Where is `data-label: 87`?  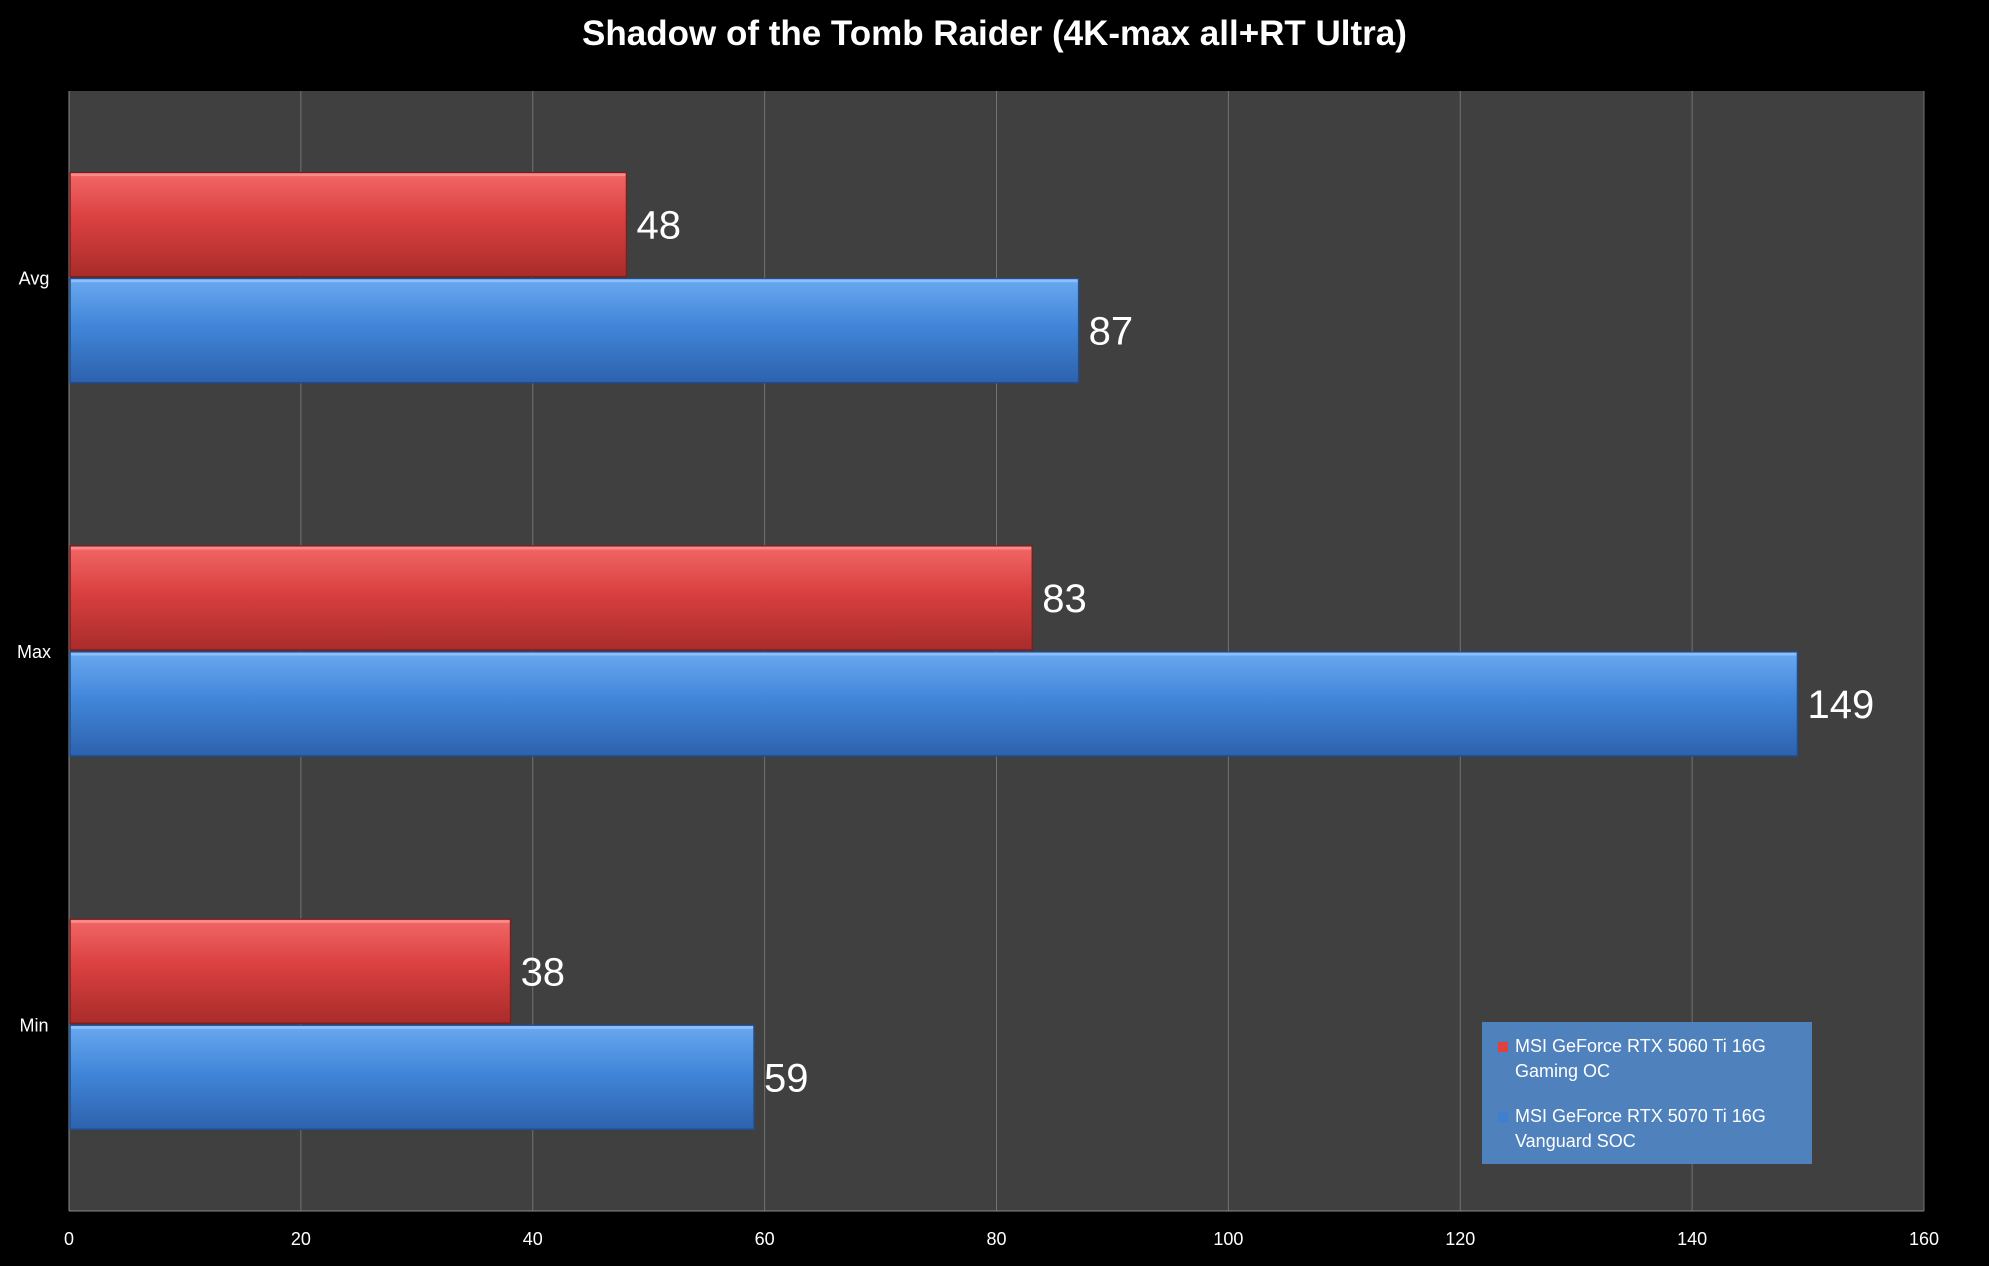 data-label: 87 is located at coordinates (1111, 332).